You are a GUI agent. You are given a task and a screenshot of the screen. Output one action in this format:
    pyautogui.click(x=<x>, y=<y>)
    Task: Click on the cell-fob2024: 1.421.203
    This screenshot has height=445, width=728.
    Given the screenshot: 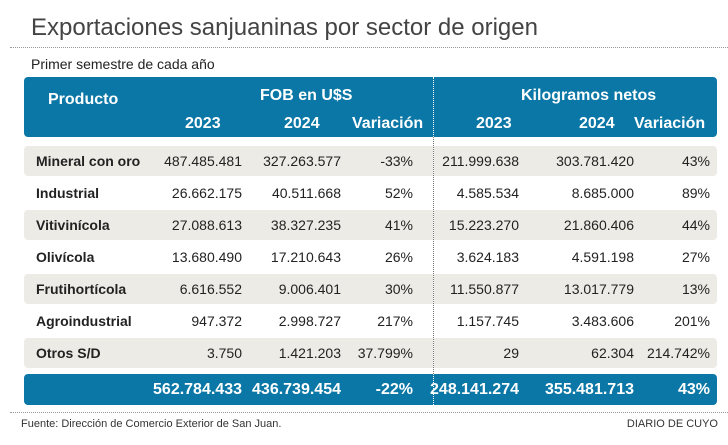 What is the action you would take?
    pyautogui.click(x=309, y=353)
    